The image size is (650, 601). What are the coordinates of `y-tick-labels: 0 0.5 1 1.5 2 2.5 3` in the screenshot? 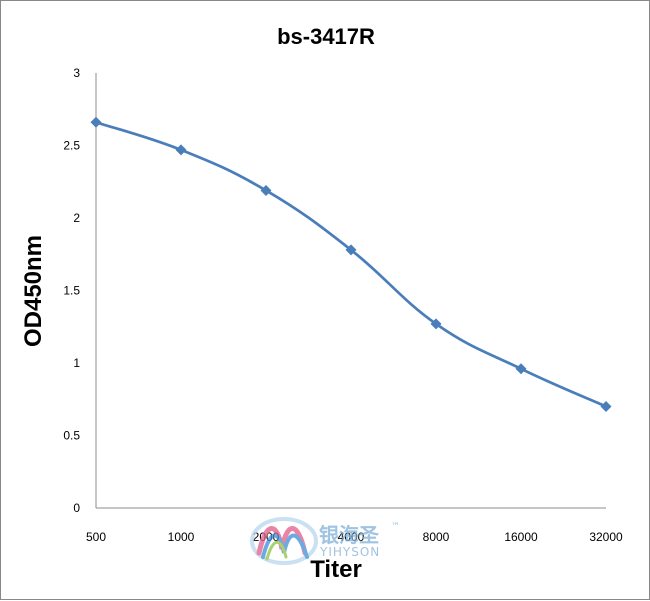 It's located at (71, 290).